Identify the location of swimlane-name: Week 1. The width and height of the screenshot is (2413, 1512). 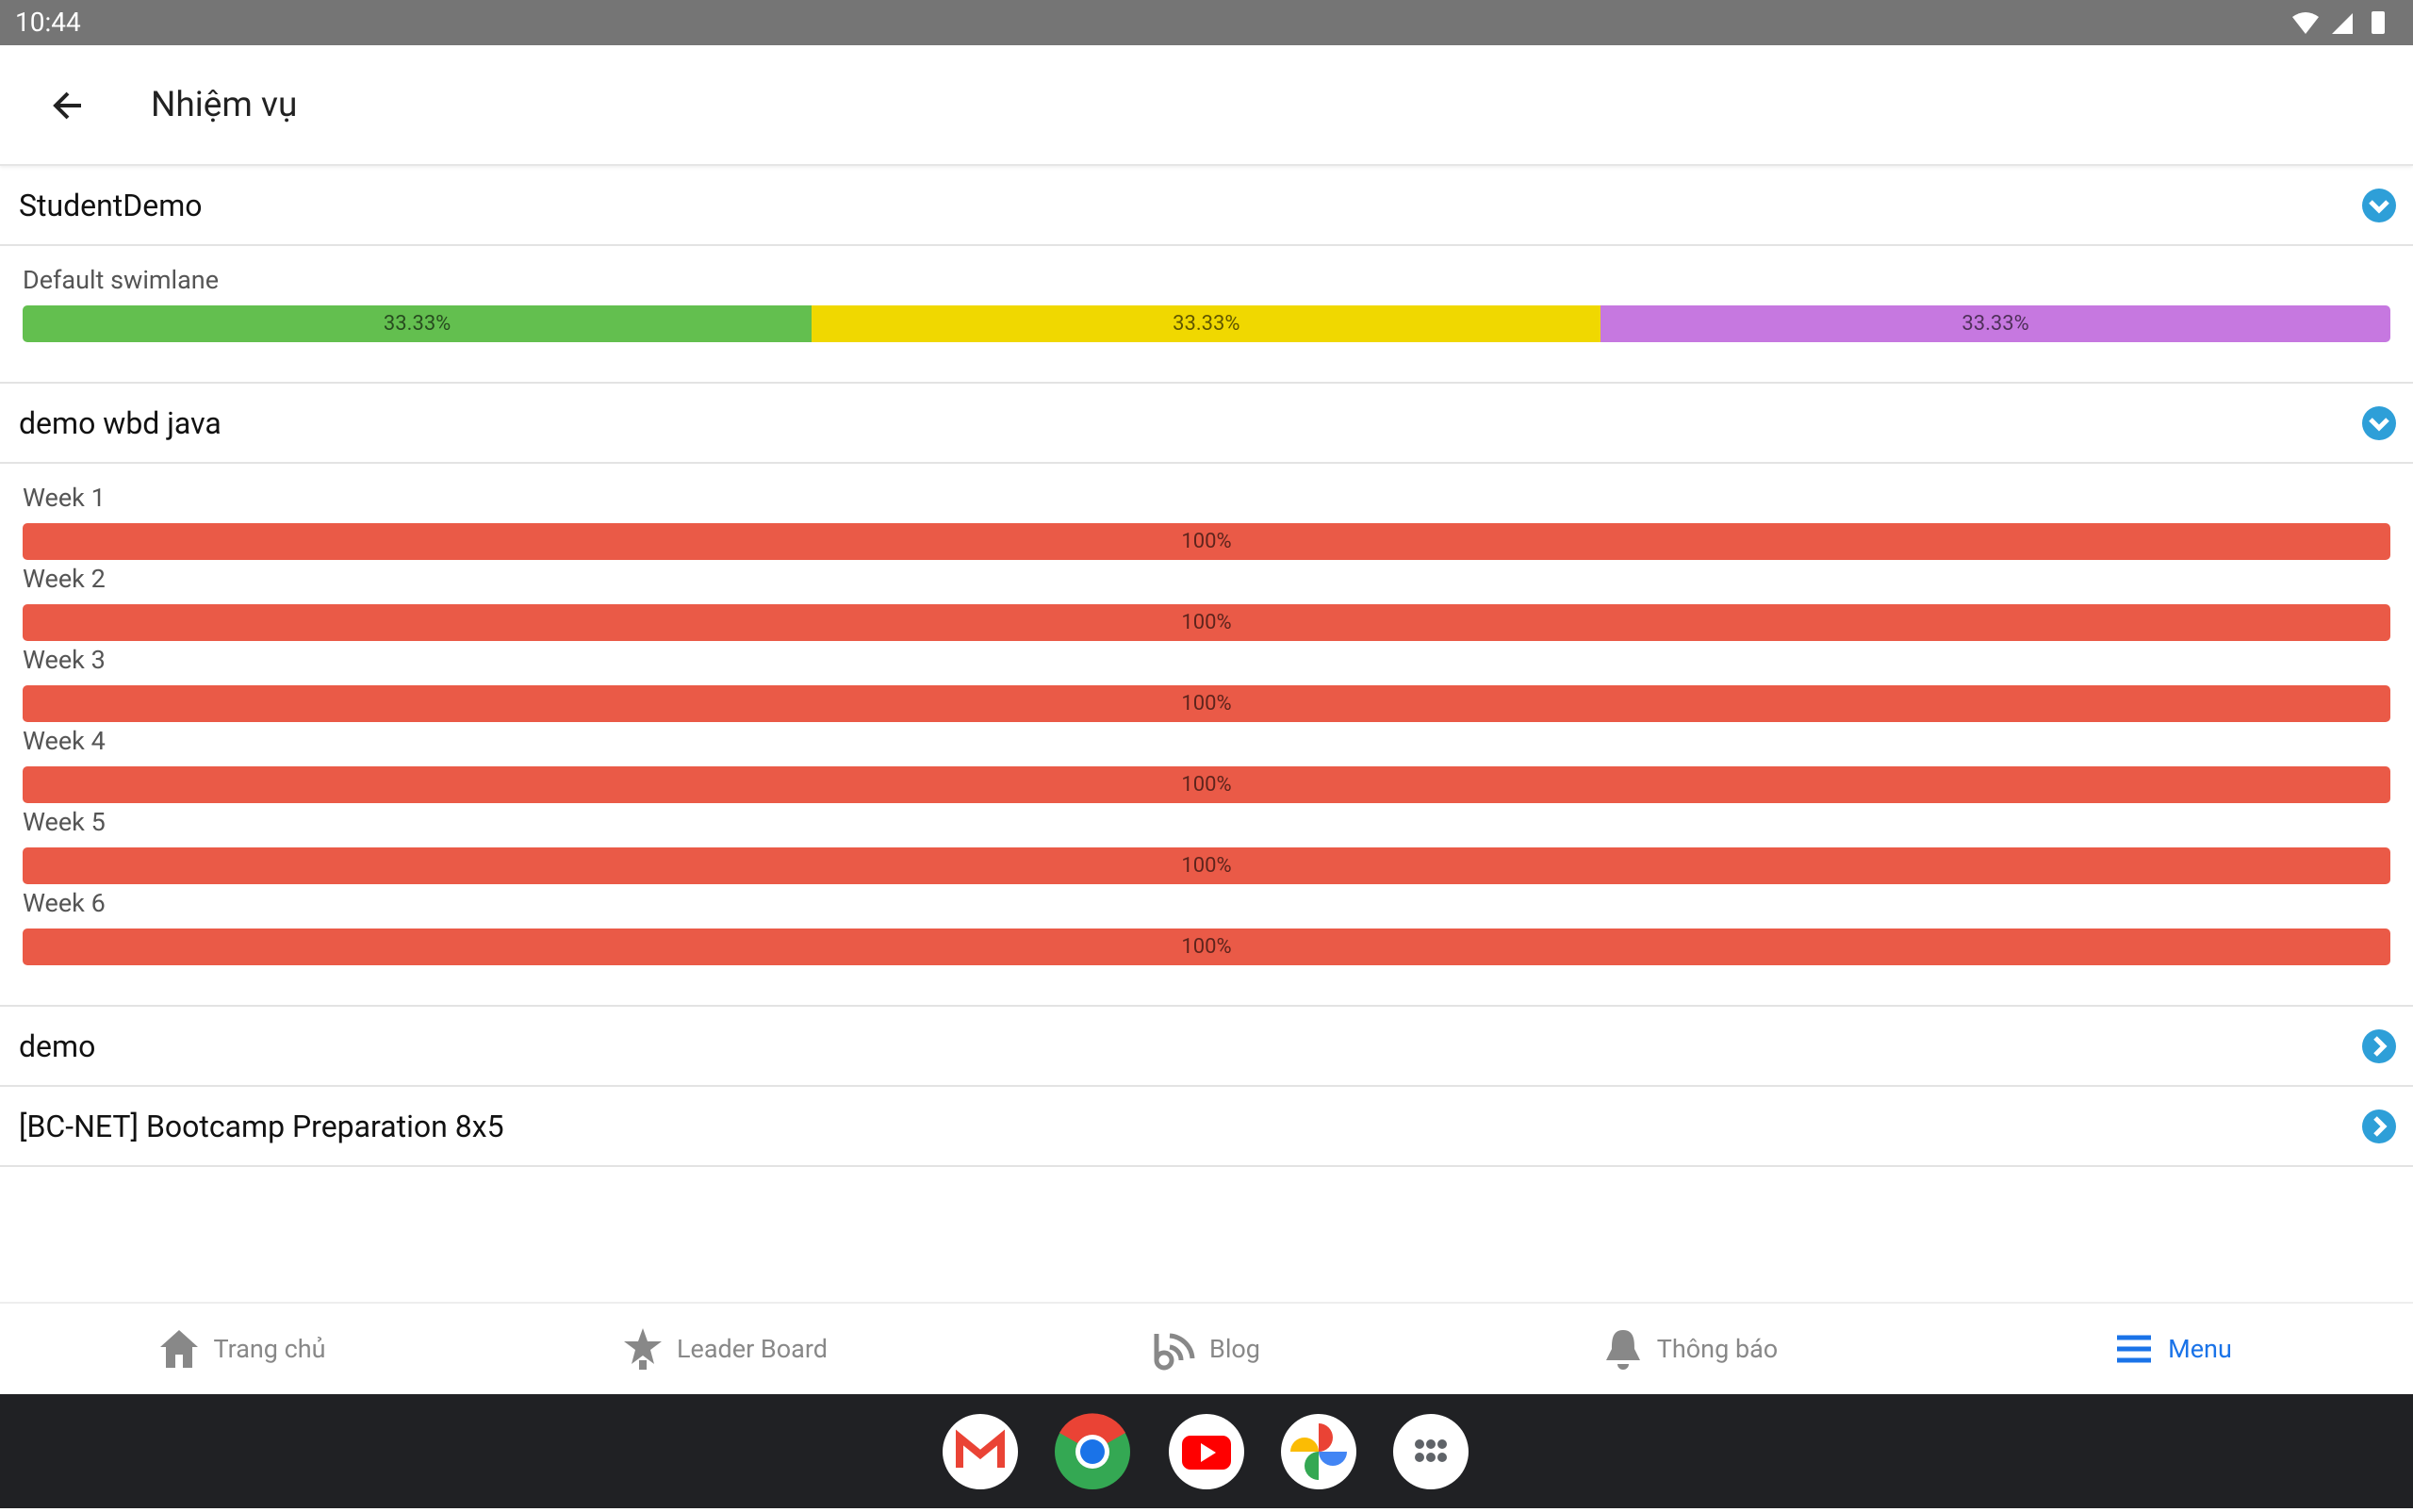
(65, 498).